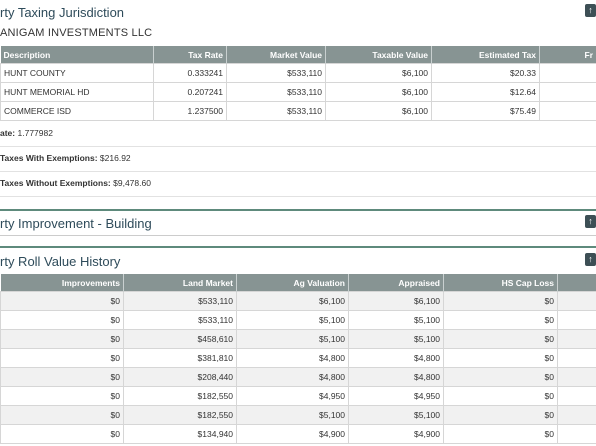 The width and height of the screenshot is (596, 446). Describe the element at coordinates (190, 55) in the screenshot. I see `column-header: Tax Rate` at that location.